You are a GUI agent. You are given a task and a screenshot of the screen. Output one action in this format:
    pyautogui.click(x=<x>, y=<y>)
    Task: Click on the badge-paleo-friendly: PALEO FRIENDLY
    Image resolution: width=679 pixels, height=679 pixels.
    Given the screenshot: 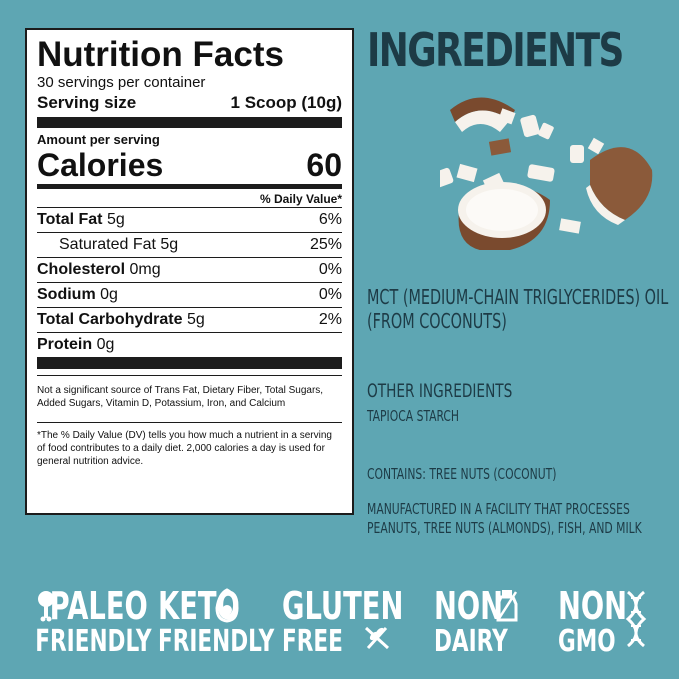 What is the action you would take?
    pyautogui.click(x=93, y=623)
    